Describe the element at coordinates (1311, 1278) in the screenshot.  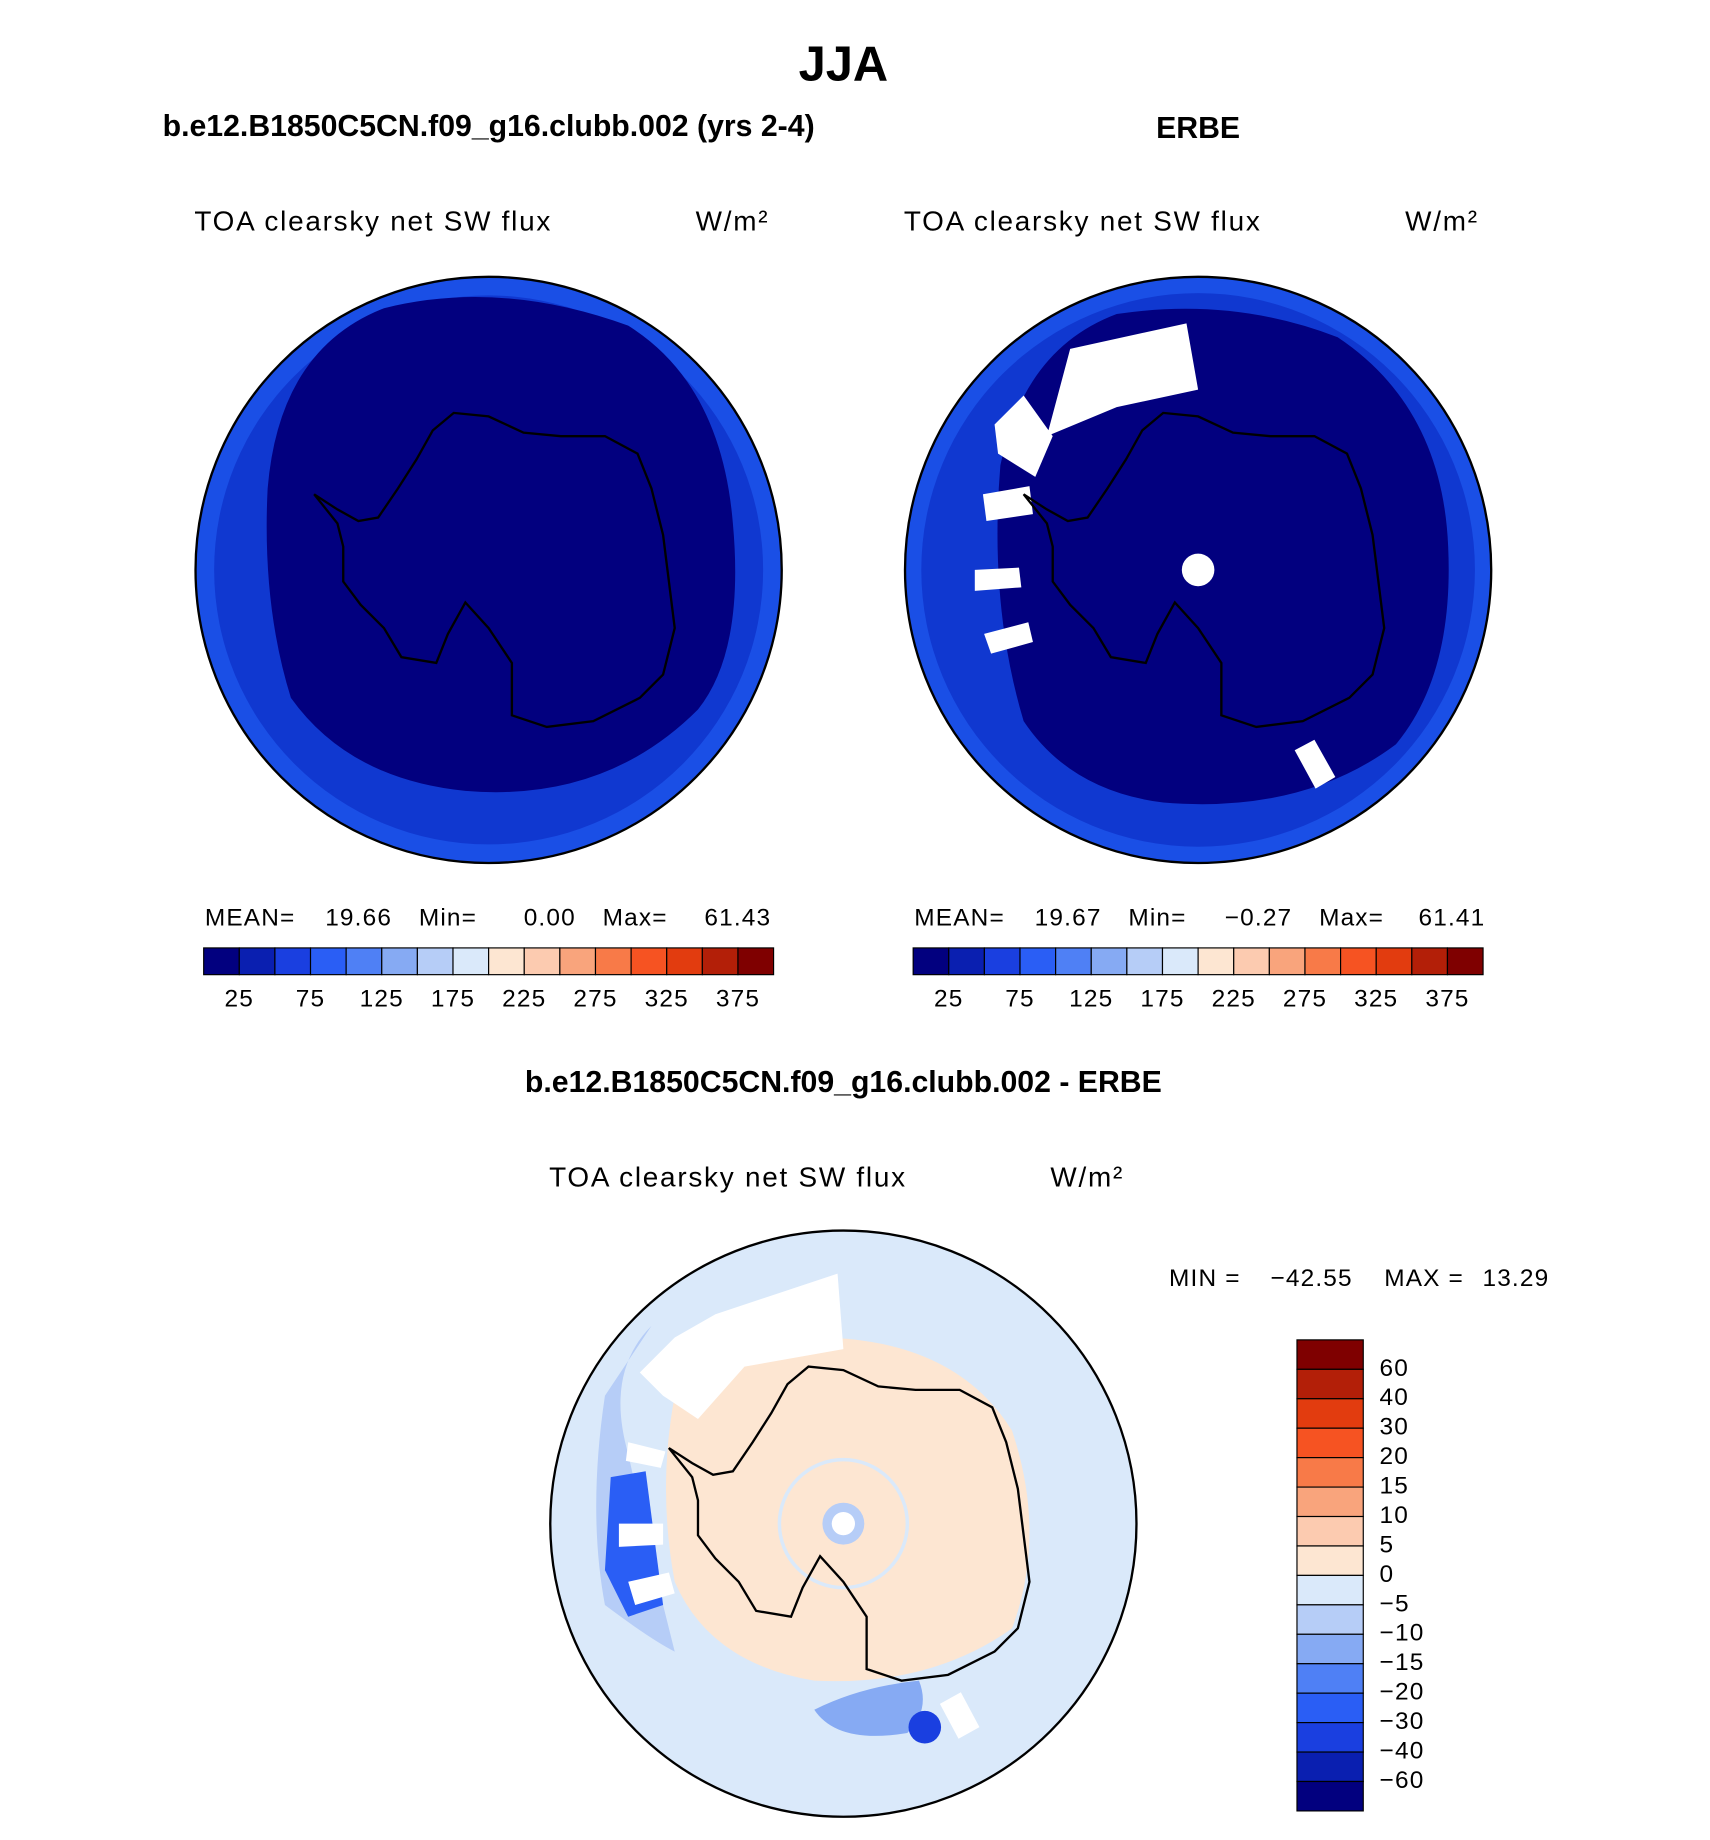
I see `stat-value: −42.55` at that location.